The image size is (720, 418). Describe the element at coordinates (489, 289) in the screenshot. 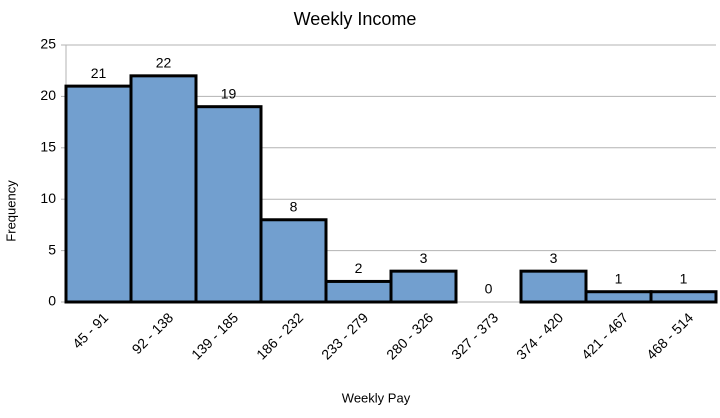

I see `data-label: 0` at that location.